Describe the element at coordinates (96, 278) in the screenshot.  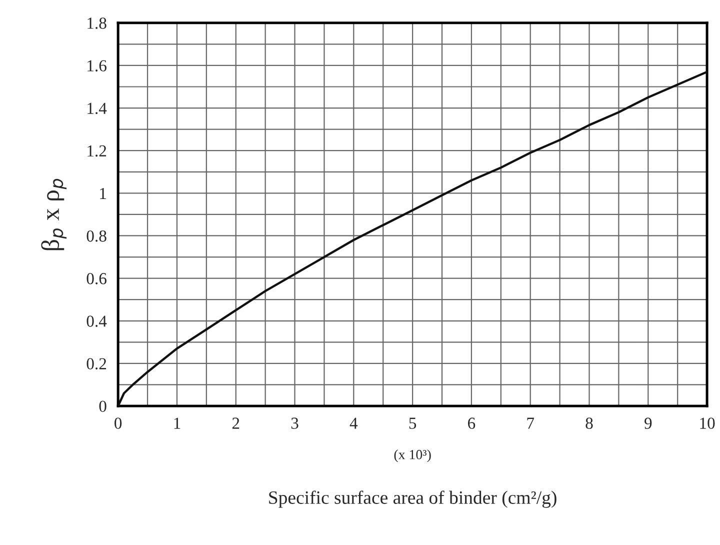
I see `y-tick-label: 0.6` at that location.